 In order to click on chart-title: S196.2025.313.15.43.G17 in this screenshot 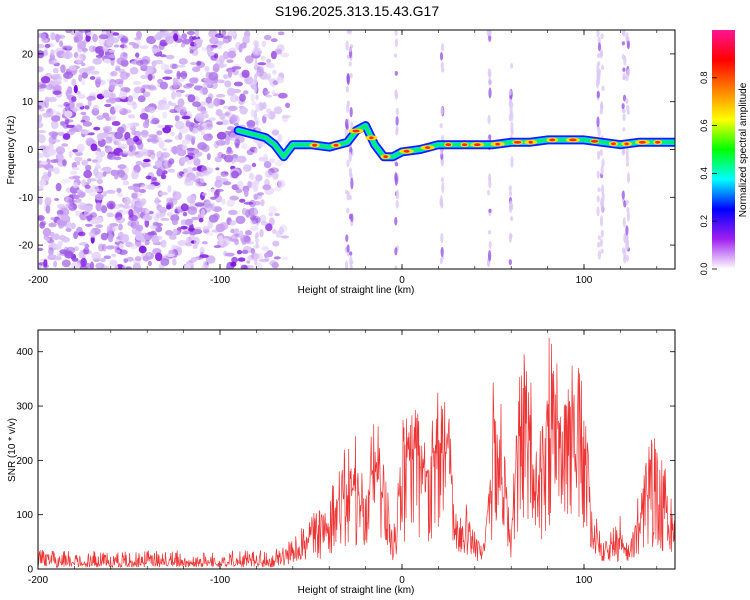, I will do `click(357, 11)`.